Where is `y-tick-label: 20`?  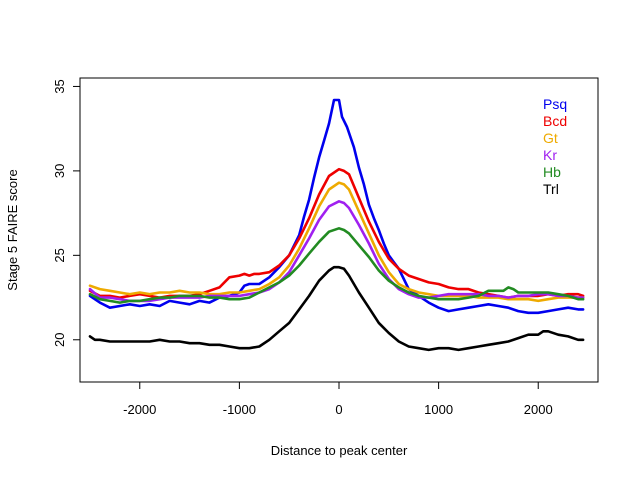 y-tick-label: 20 is located at coordinates (59, 340).